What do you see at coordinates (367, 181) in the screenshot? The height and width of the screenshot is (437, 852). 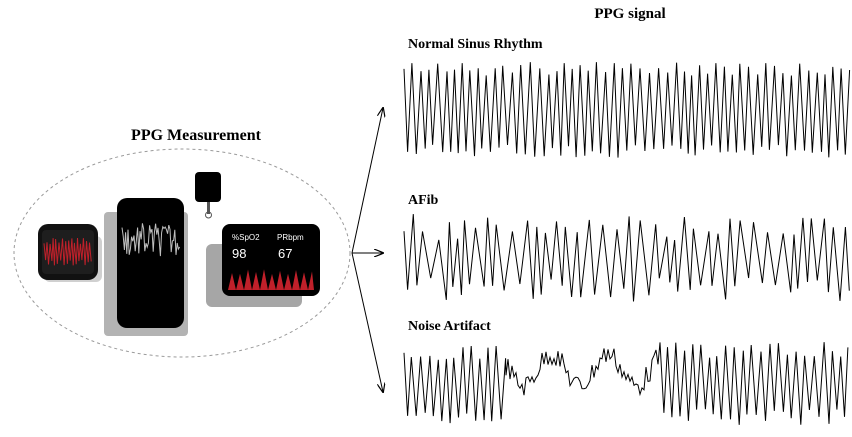 I see `arrow-to-normal` at bounding box center [367, 181].